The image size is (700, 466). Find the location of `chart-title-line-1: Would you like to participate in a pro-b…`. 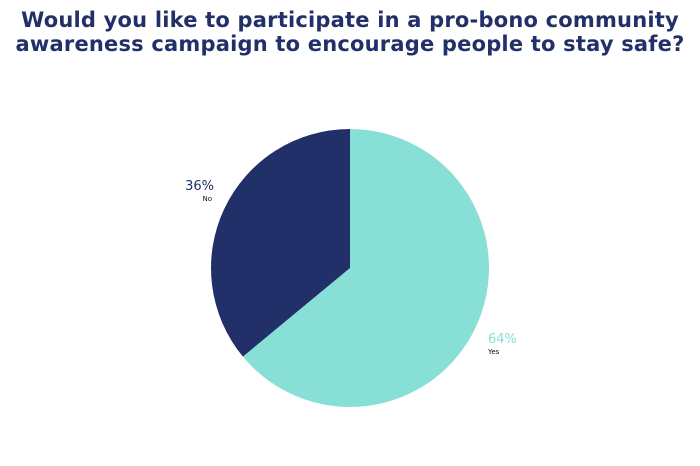

chart-title-line-1: Would you like to participate in a pro-b… is located at coordinates (350, 20).